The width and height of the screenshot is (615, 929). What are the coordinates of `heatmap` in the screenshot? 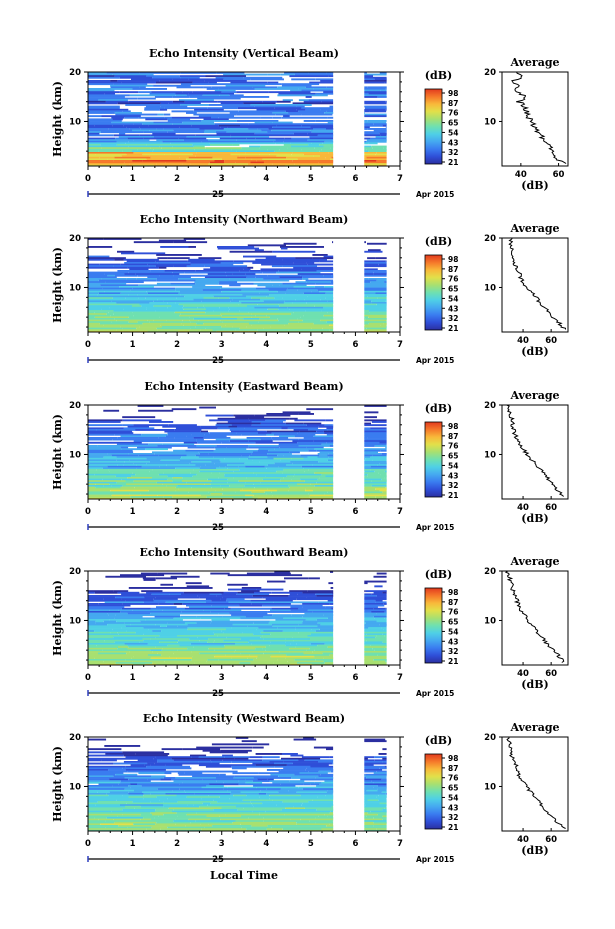 It's located at (237, 784).